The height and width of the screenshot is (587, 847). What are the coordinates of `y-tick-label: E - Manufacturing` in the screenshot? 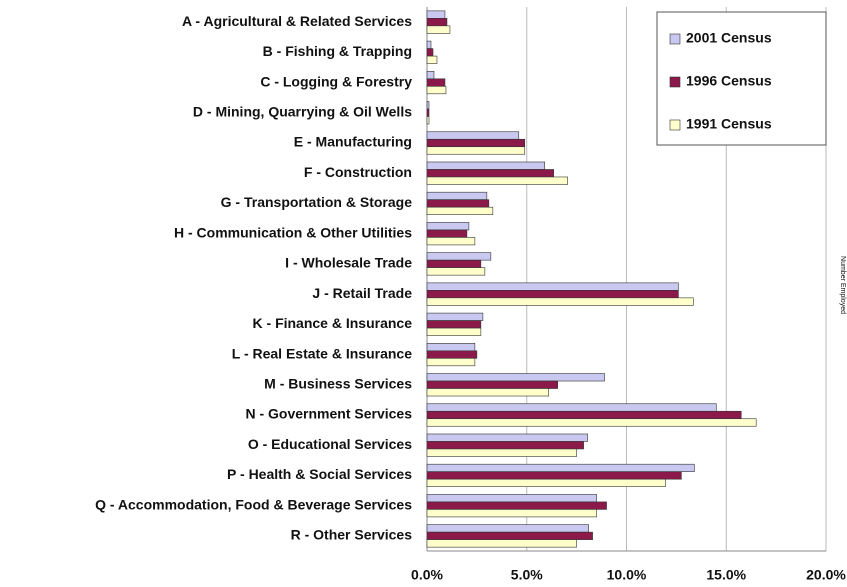 It's located at (353, 142).